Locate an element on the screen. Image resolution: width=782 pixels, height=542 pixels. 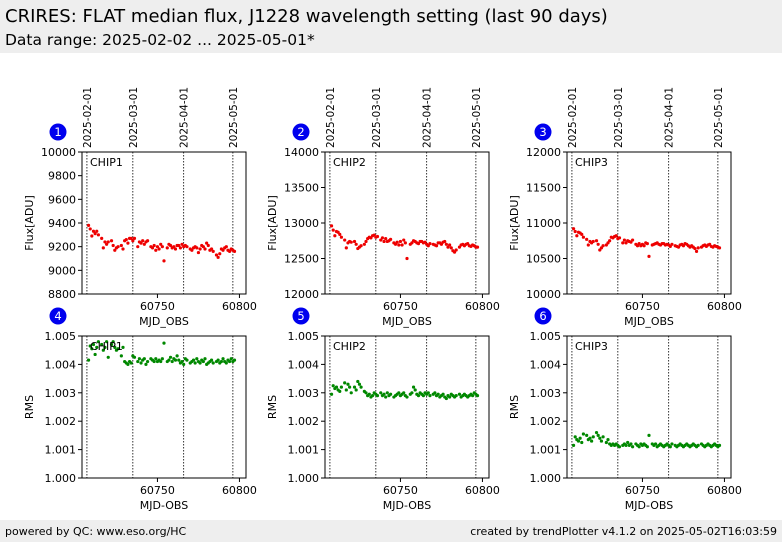
y-tick-label: 12000 is located at coordinates (301, 294).